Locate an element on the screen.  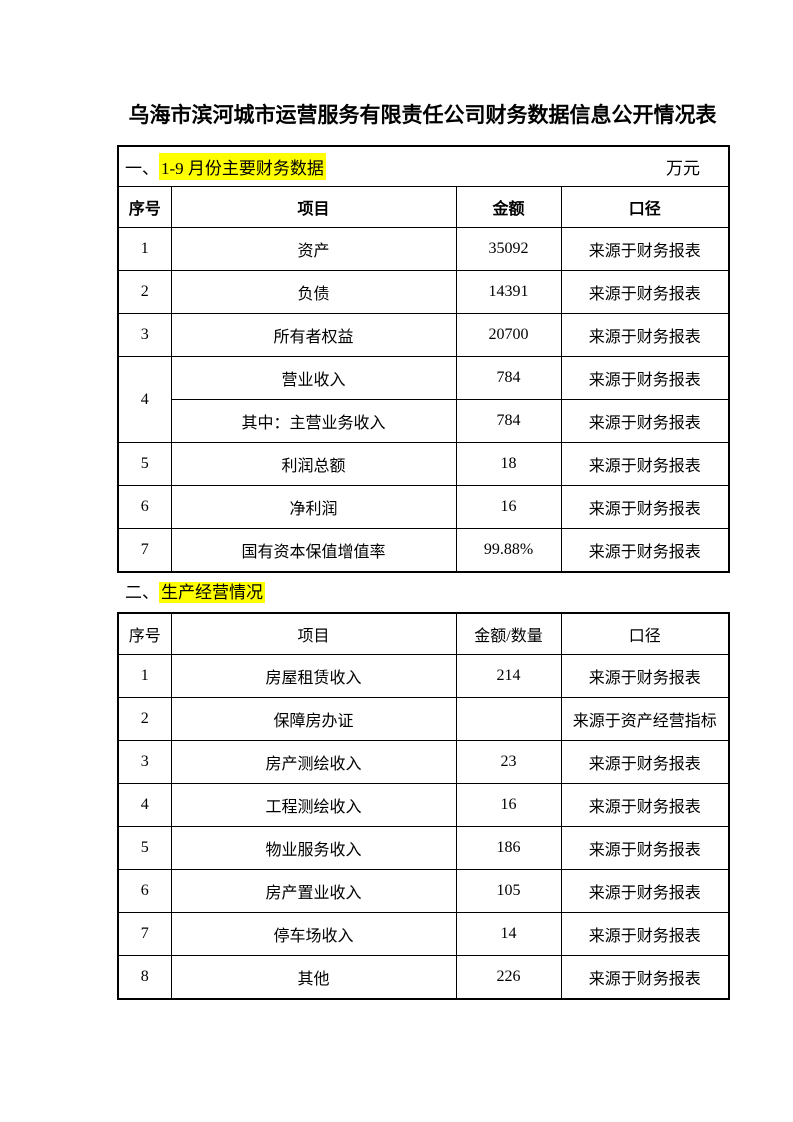
row-amount: 23 is located at coordinates (508, 762).